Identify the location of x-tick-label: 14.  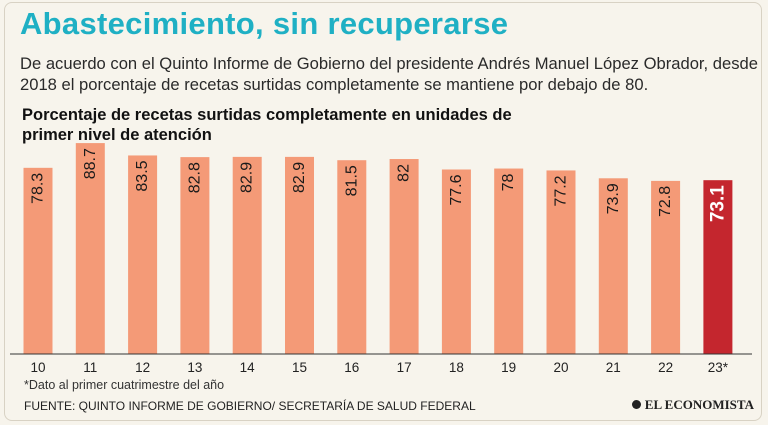
(248, 367).